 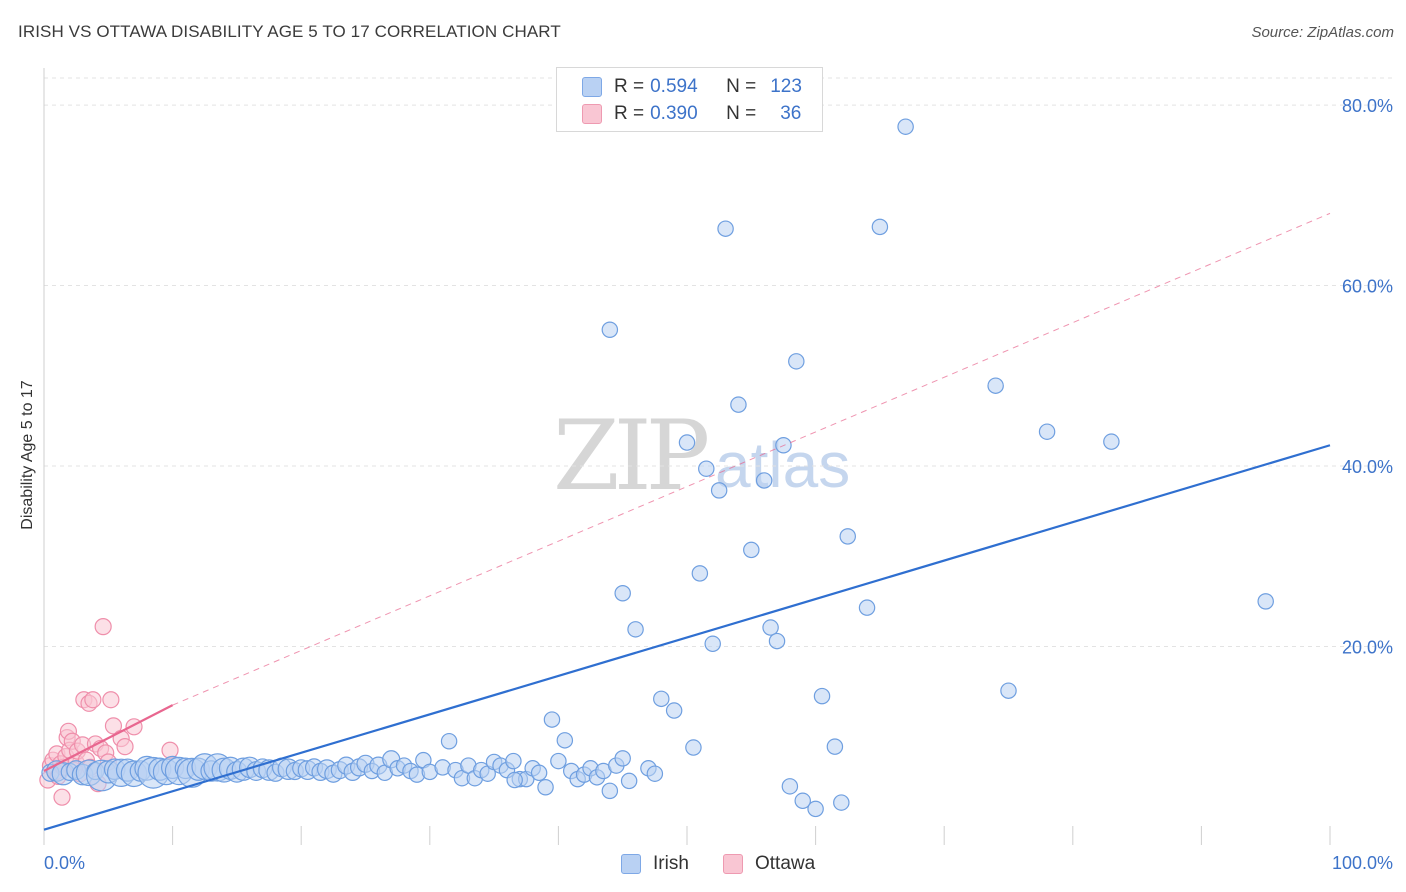 What do you see at coordinates (786, 86) in the screenshot?
I see `irish-n-value: 123` at bounding box center [786, 86].